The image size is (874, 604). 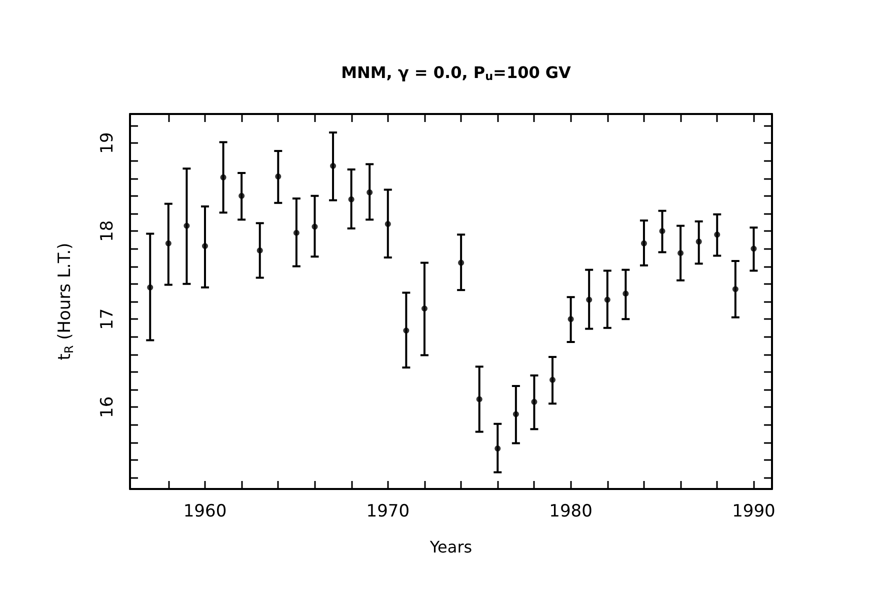 What do you see at coordinates (754, 512) in the screenshot?
I see `x-tick-label: 1990` at bounding box center [754, 512].